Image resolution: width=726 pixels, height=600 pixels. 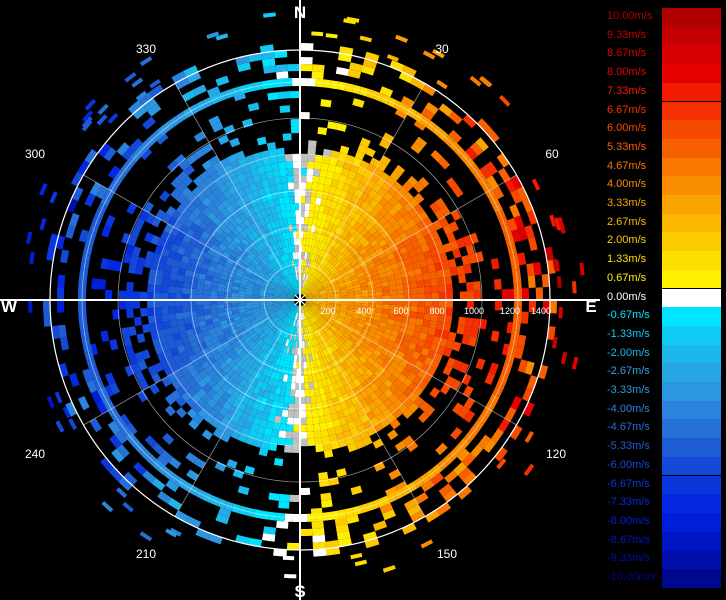 I want to click on legend-entry: 1.33m/s, so click(x=665, y=260).